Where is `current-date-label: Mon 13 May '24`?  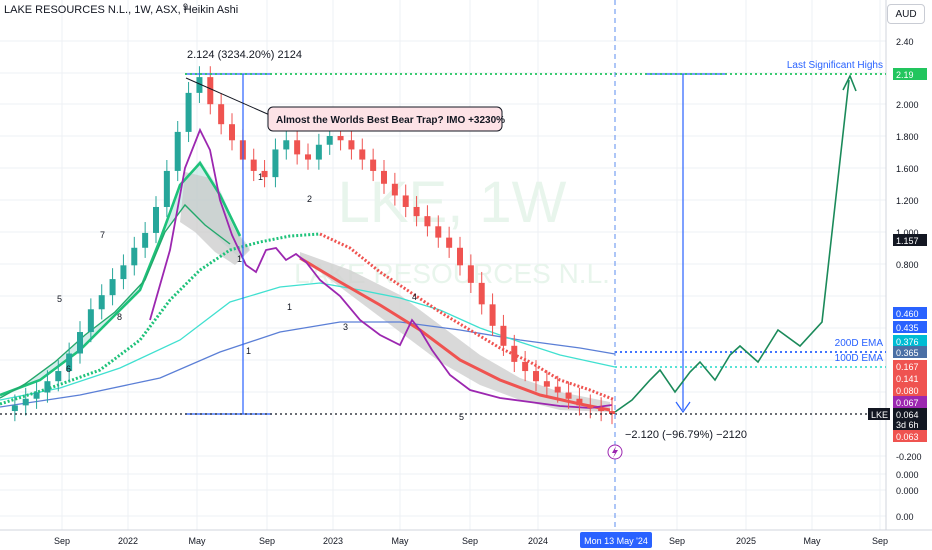 current-date-label: Mon 13 May '24 is located at coordinates (616, 541).